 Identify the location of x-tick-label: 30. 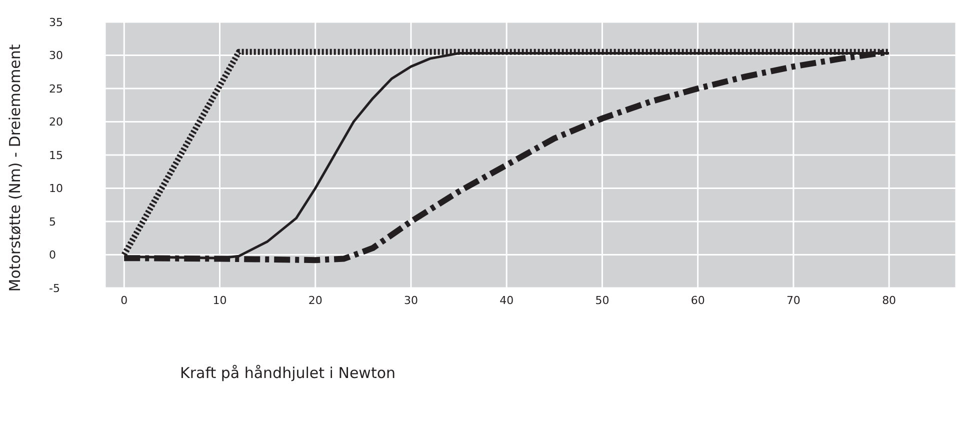
(411, 300).